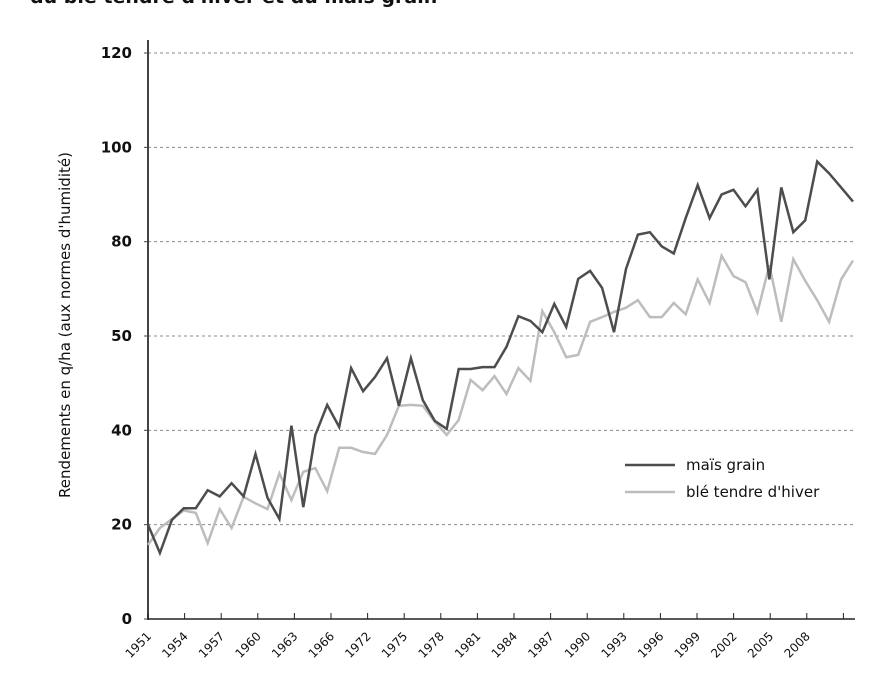 This screenshot has height=682, width=890. I want to click on x-tick-label: 1975, so click(394, 644).